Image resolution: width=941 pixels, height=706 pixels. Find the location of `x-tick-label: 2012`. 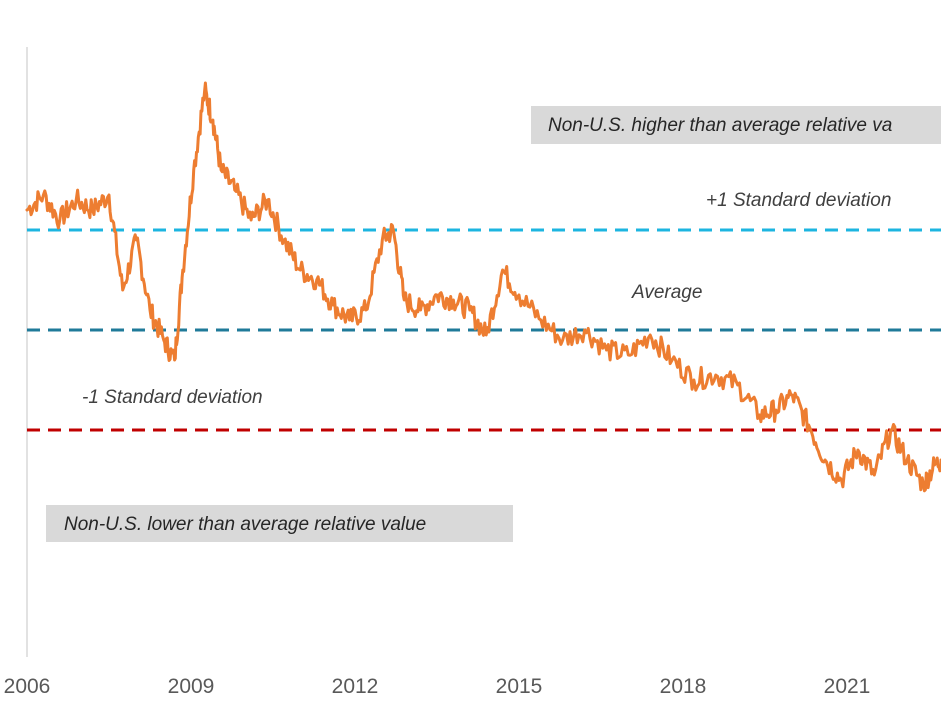

x-tick-label: 2012 is located at coordinates (355, 686).